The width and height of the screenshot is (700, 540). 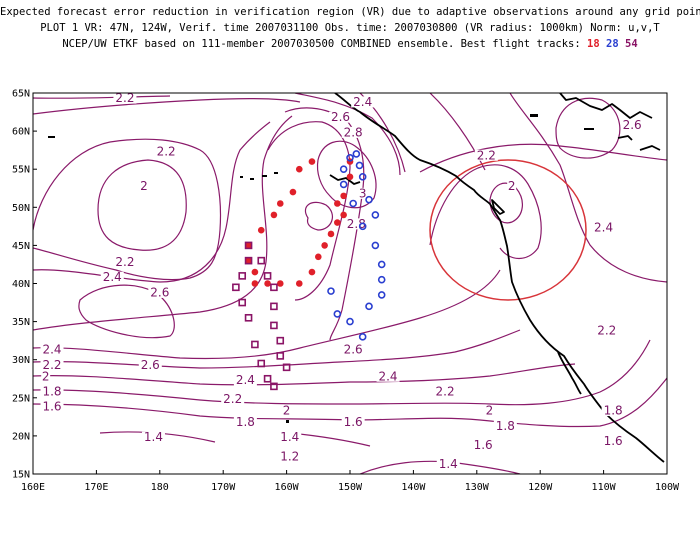 What do you see at coordinates (350, 487) in the screenshot?
I see `lon-label: 150W` at bounding box center [350, 487].